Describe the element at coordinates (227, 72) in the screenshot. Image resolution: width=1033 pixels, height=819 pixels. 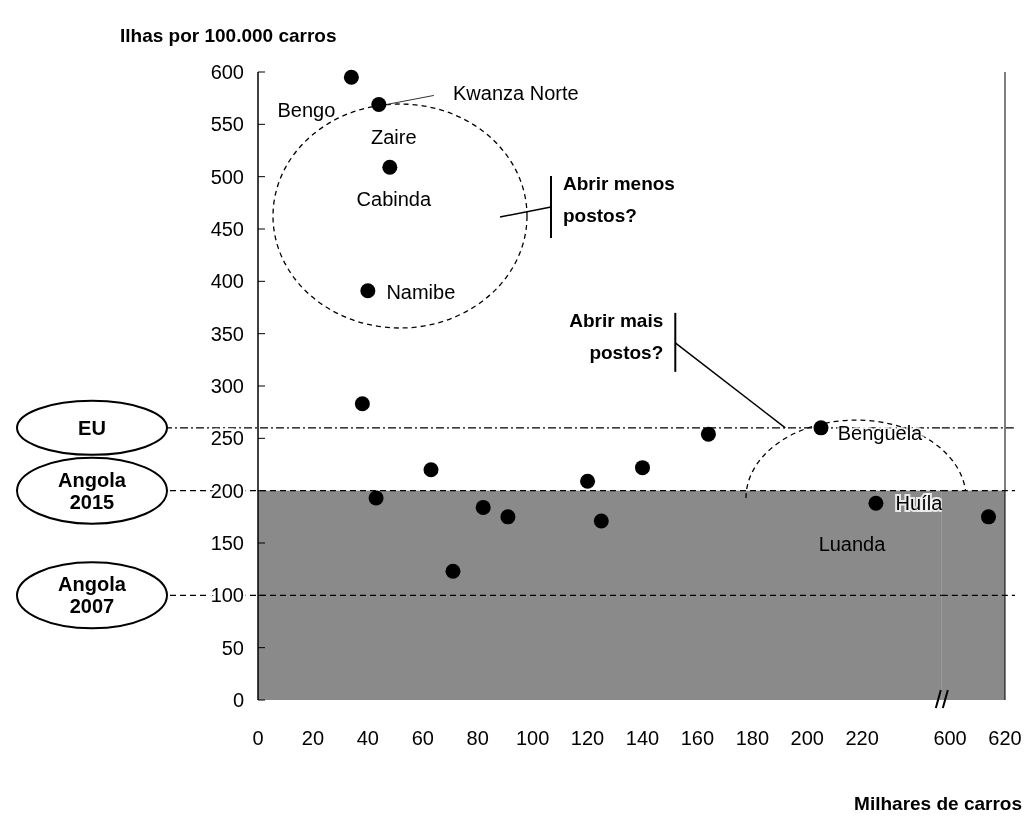
I see `y-tick-label: 600` at that location.